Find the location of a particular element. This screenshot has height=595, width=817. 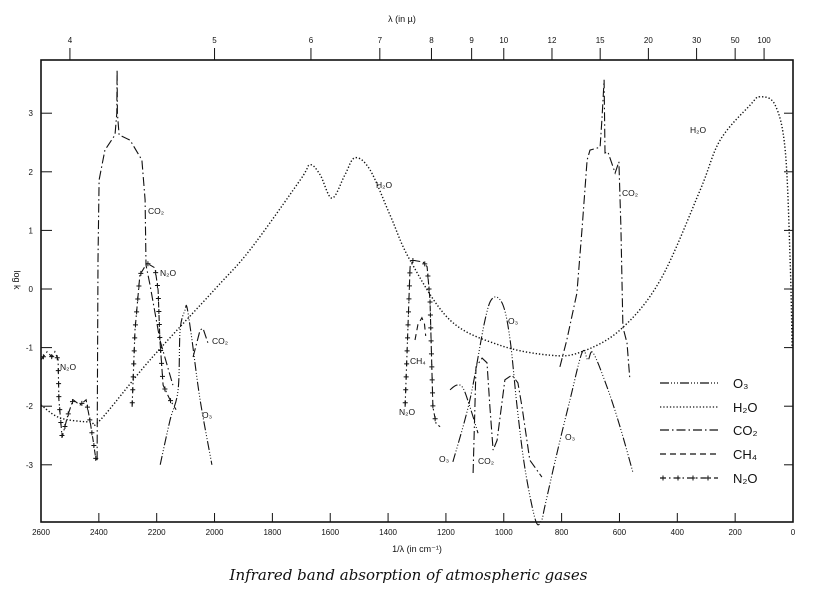

x-tick-label: 0 is located at coordinates (793, 532).